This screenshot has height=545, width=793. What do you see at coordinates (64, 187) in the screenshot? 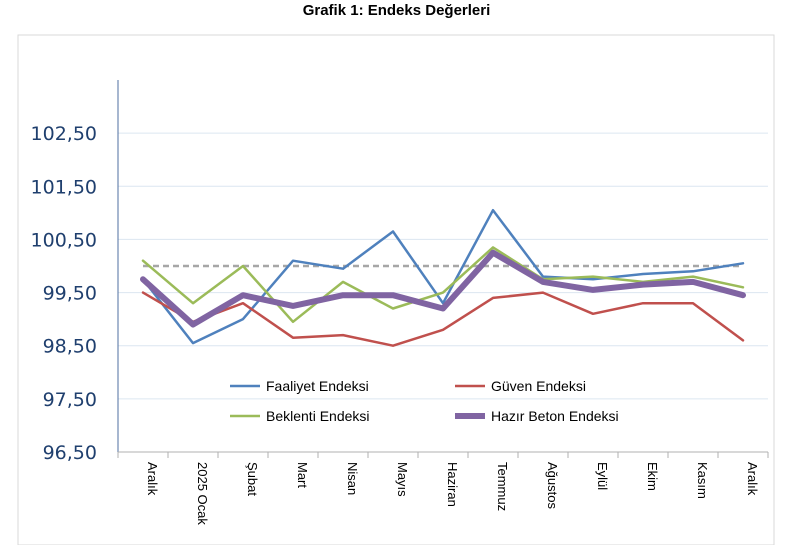
I see `y-tick-label: 101,50` at bounding box center [64, 187].